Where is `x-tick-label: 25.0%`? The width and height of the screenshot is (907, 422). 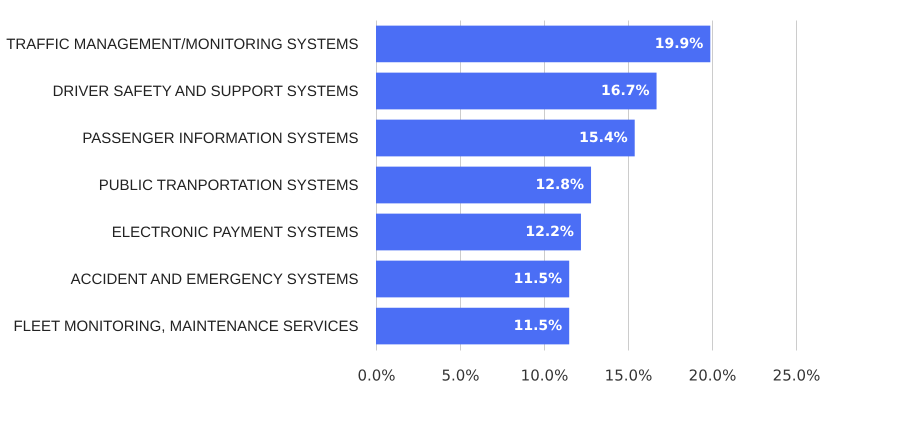 x-tick-label: 25.0% is located at coordinates (796, 375).